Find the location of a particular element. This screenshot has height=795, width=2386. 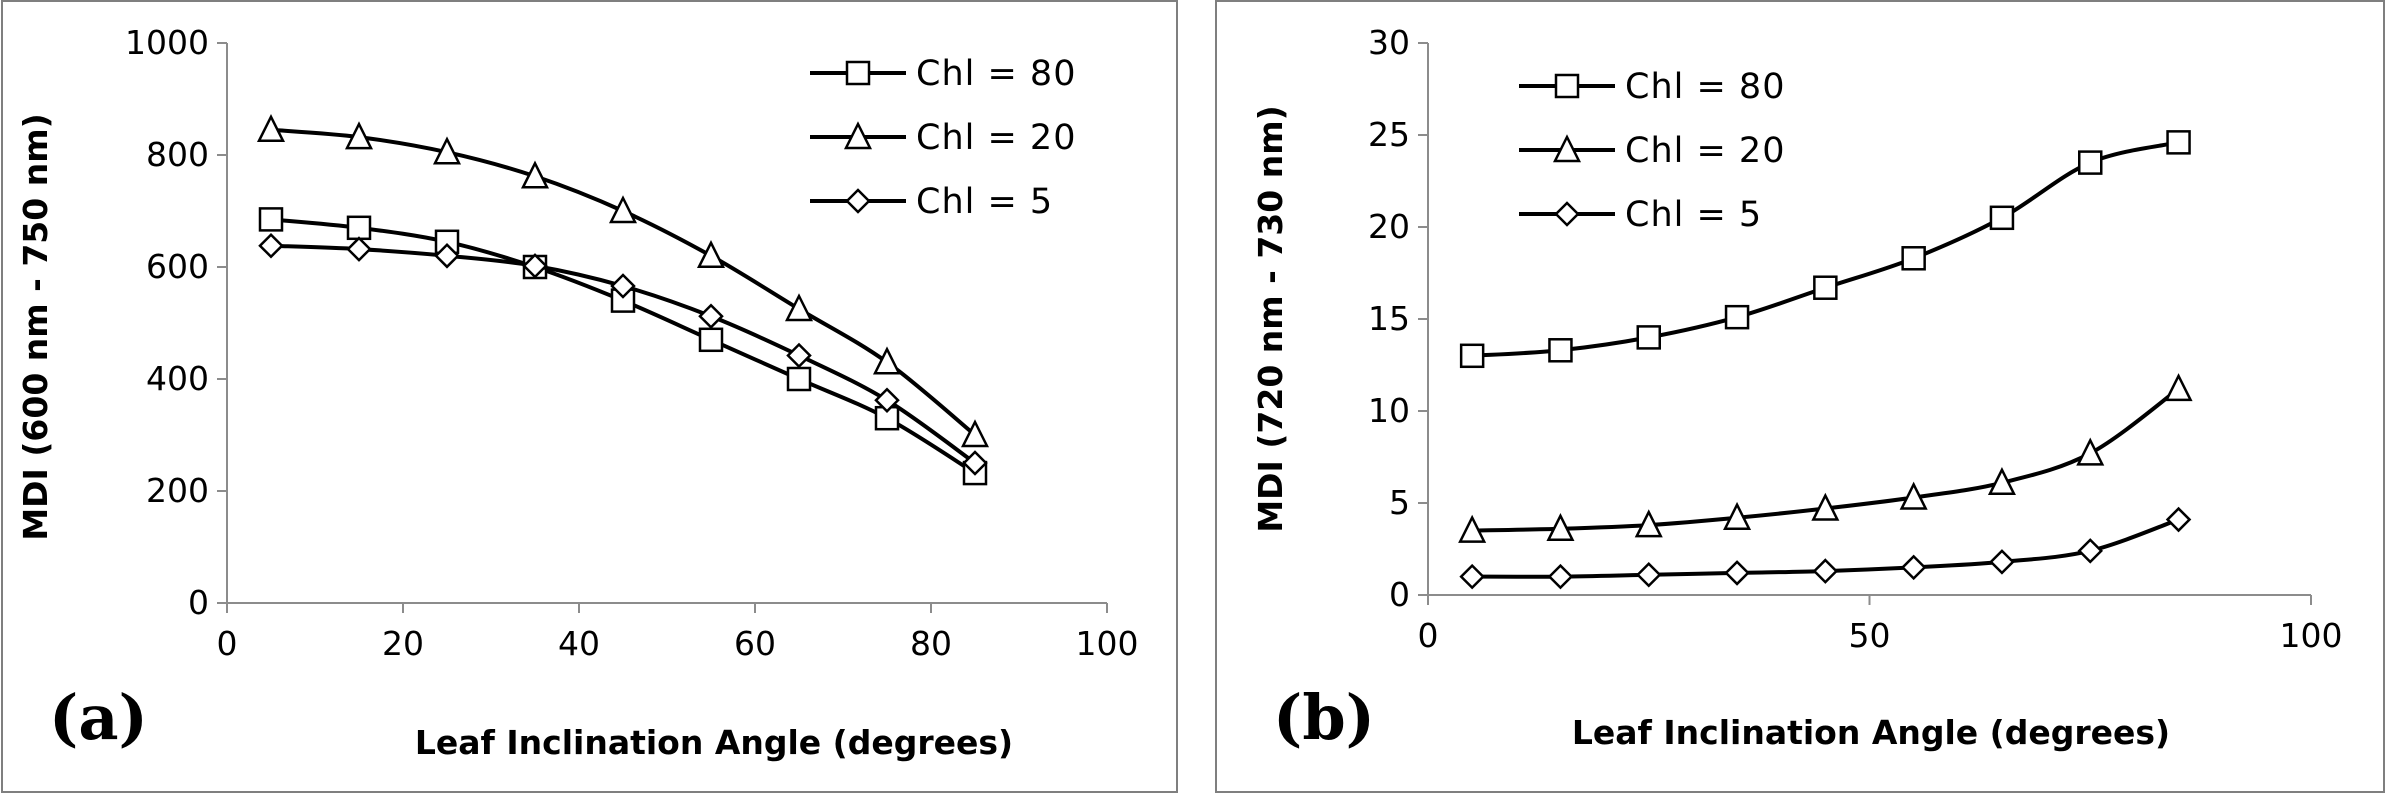

y-tick-label: 600 is located at coordinates (177, 266).